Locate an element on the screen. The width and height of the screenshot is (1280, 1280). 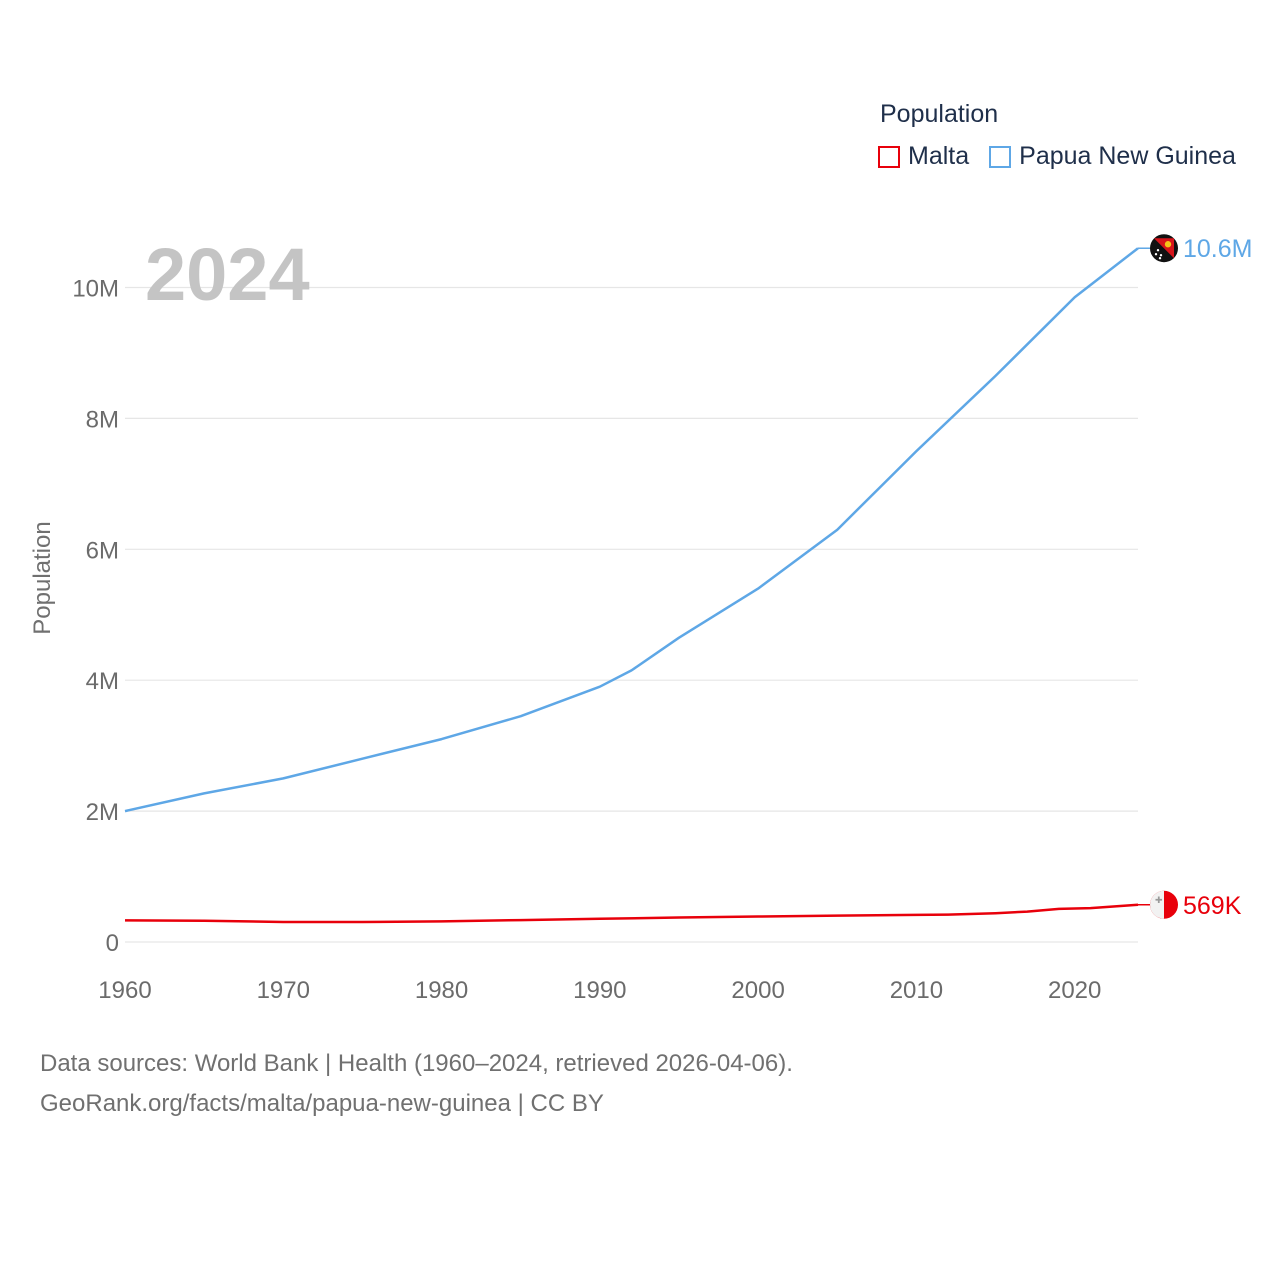
legend-item-papua-new-guinea: Papua New Guinea is located at coordinates (1112, 156).